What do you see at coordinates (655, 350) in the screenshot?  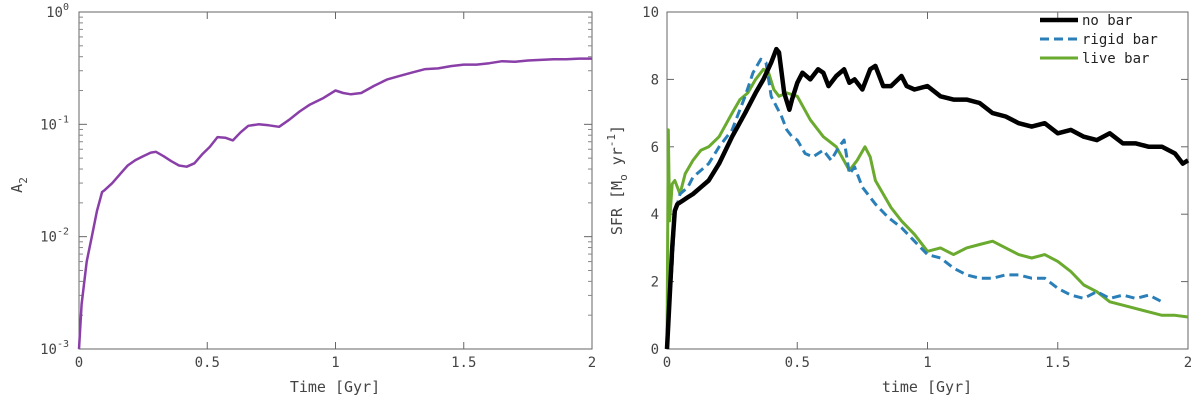 I see `sfr-y-tick-label: 0` at bounding box center [655, 350].